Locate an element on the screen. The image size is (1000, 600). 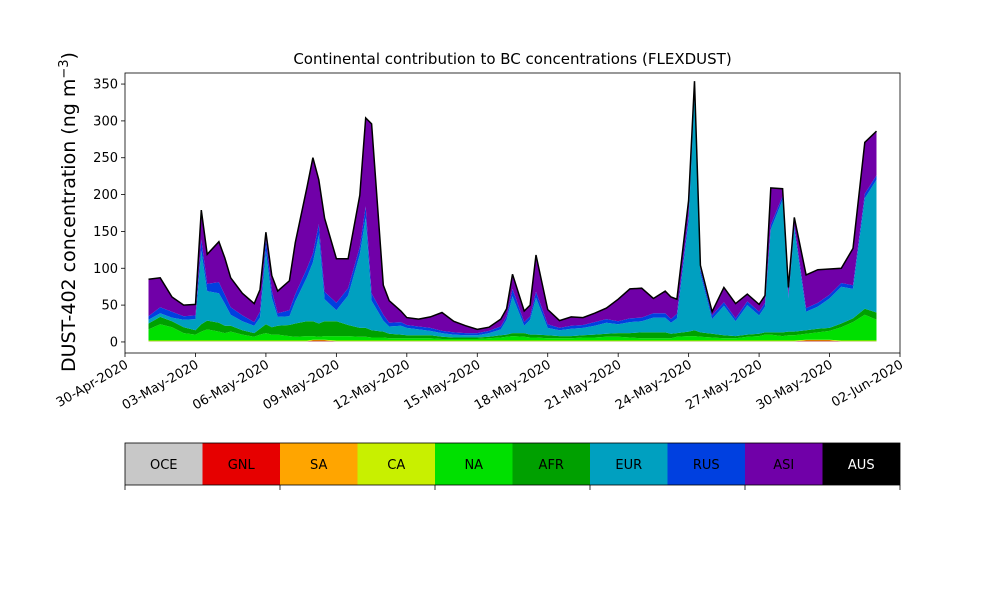
legend-swatch-na is located at coordinates (474, 464).